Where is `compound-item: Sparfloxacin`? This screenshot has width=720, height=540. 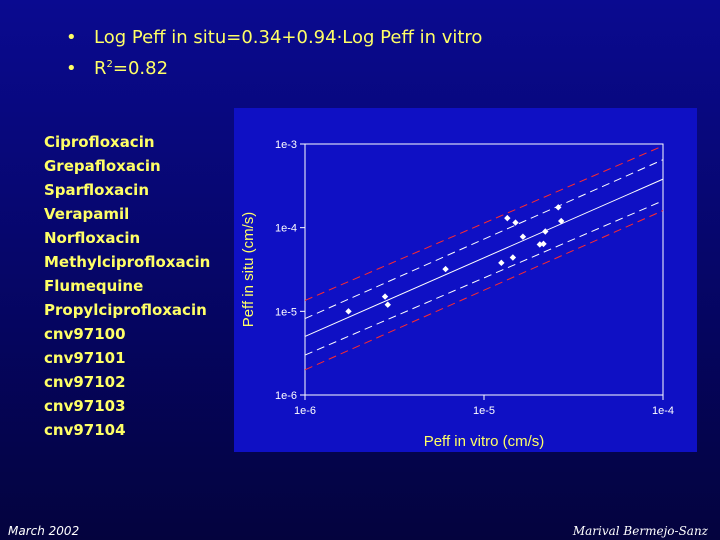
compound-item: Sparfloxacin is located at coordinates (96, 190).